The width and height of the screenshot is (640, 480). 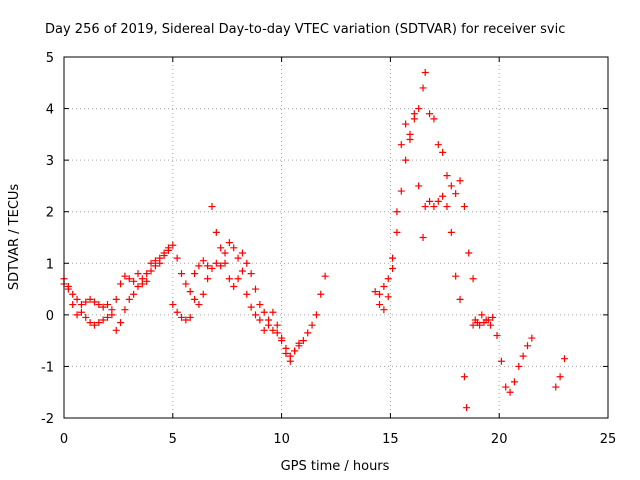 What do you see at coordinates (50, 316) in the screenshot?
I see `y-tick-label: 0` at bounding box center [50, 316].